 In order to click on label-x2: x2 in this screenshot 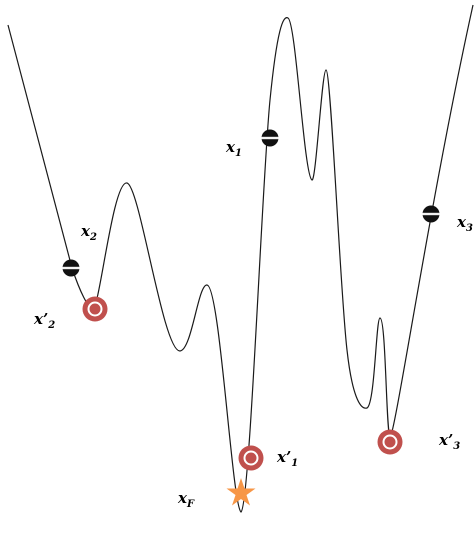, I will do `click(88, 232)`.